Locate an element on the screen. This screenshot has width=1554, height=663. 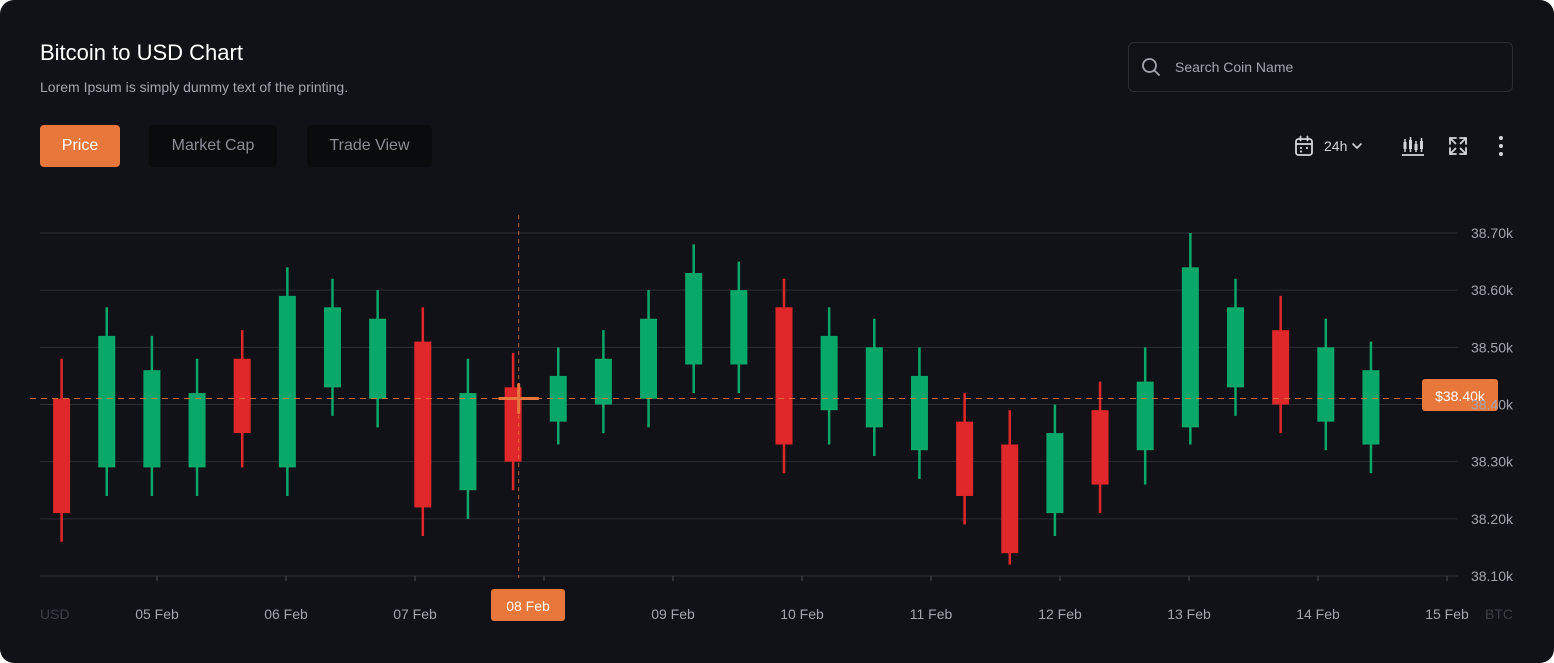
page-title: Bitcoin to USD Chart is located at coordinates (141, 52).